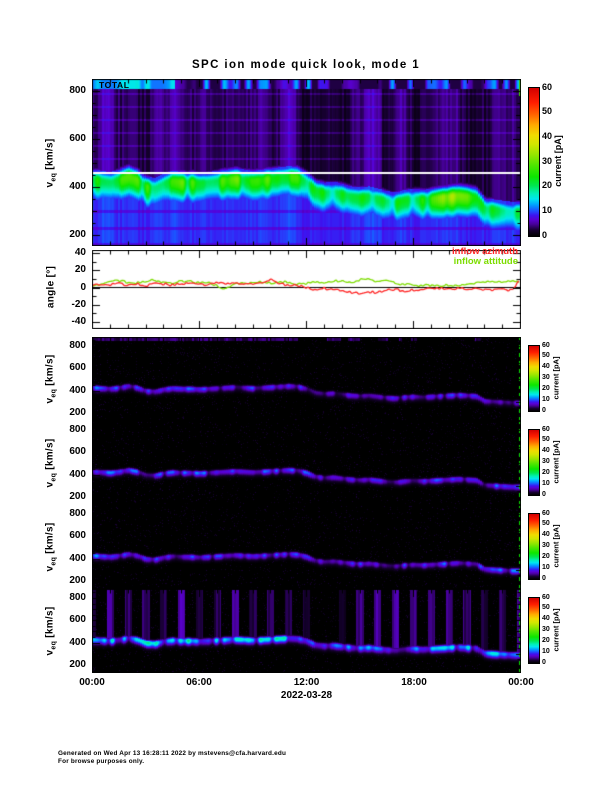 Image resolution: width=612 pixels, height=792 pixels. What do you see at coordinates (78, 321) in the screenshot?
I see `angle-axis-tick-label: -40` at bounding box center [78, 321].